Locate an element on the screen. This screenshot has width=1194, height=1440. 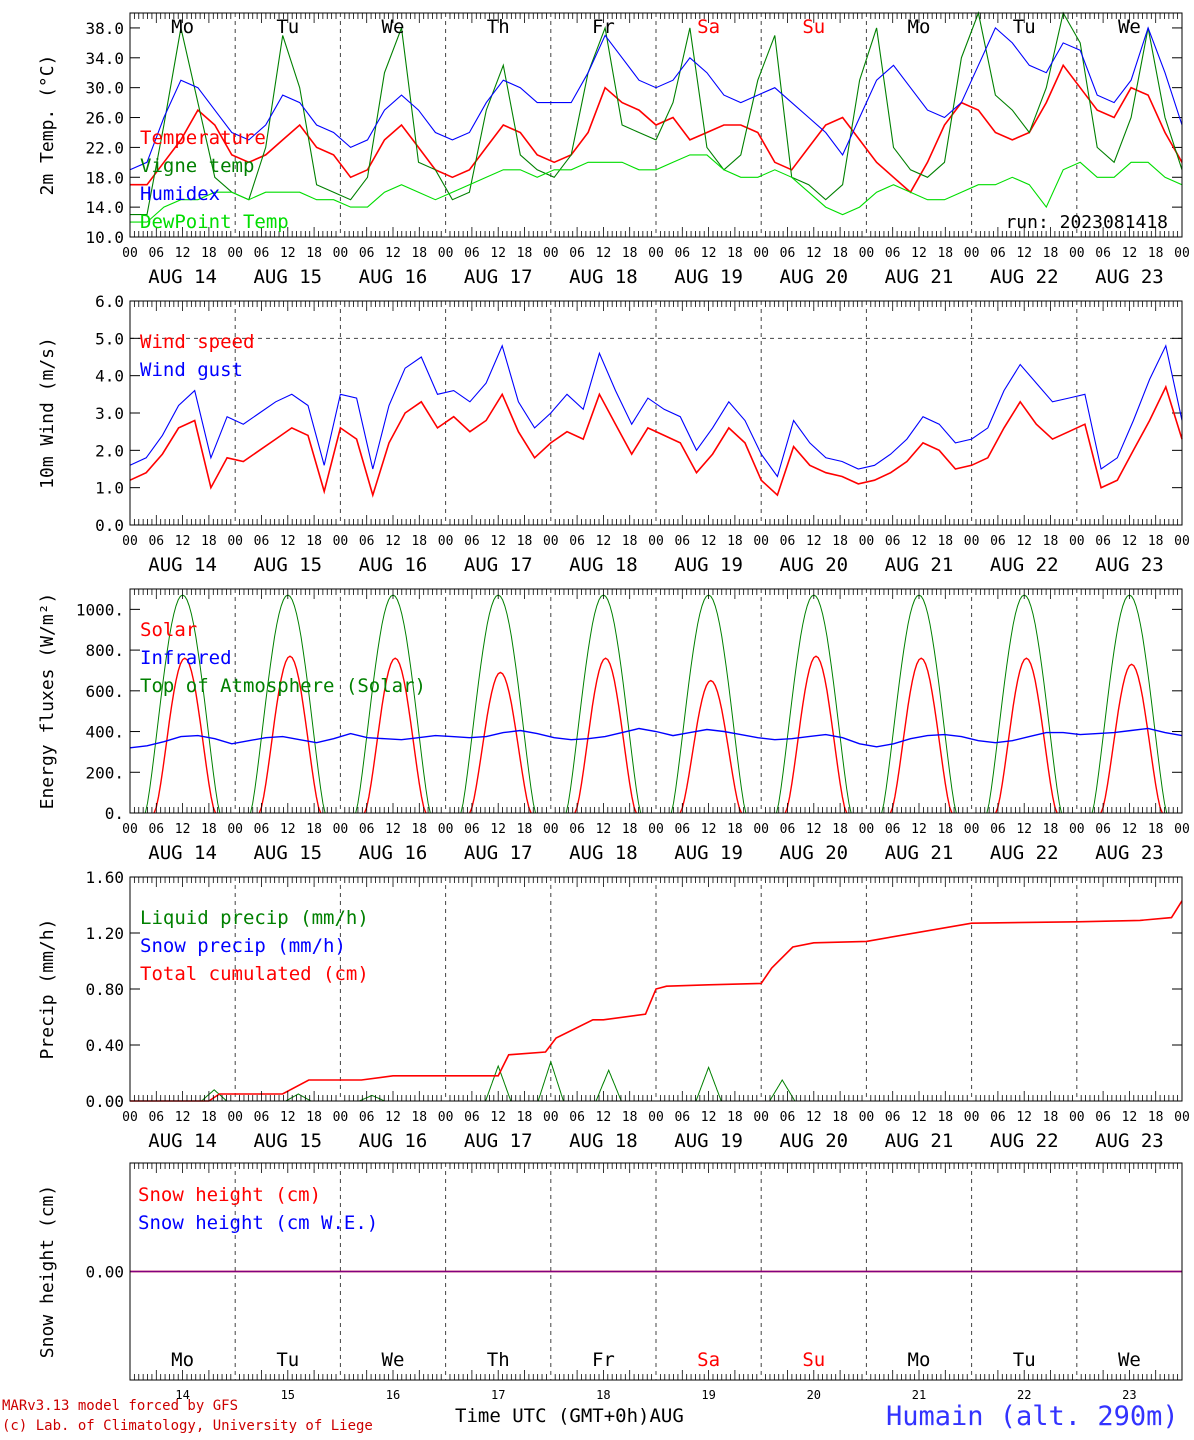
legend-entry: Snow precip (mm/h) is located at coordinates (243, 946).